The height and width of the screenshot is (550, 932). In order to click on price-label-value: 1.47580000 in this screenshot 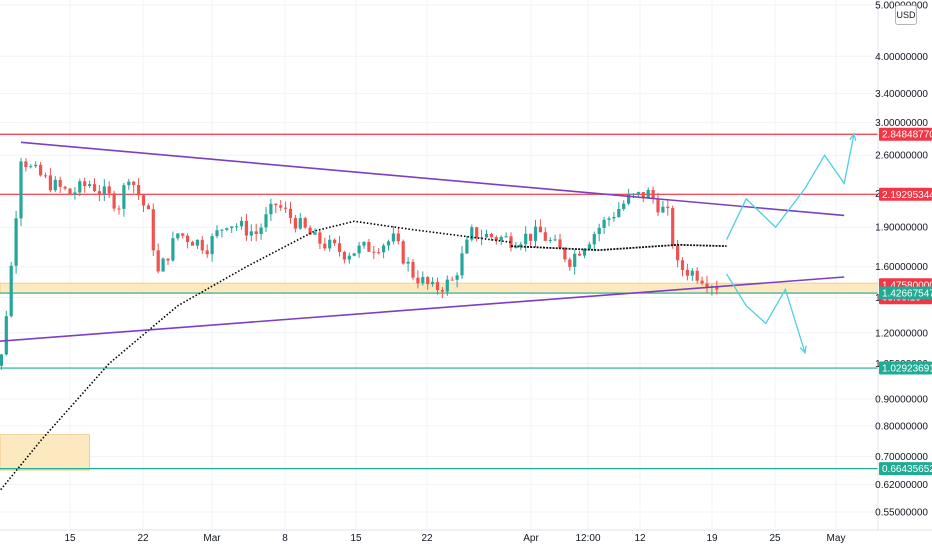, I will do `click(907, 285)`.